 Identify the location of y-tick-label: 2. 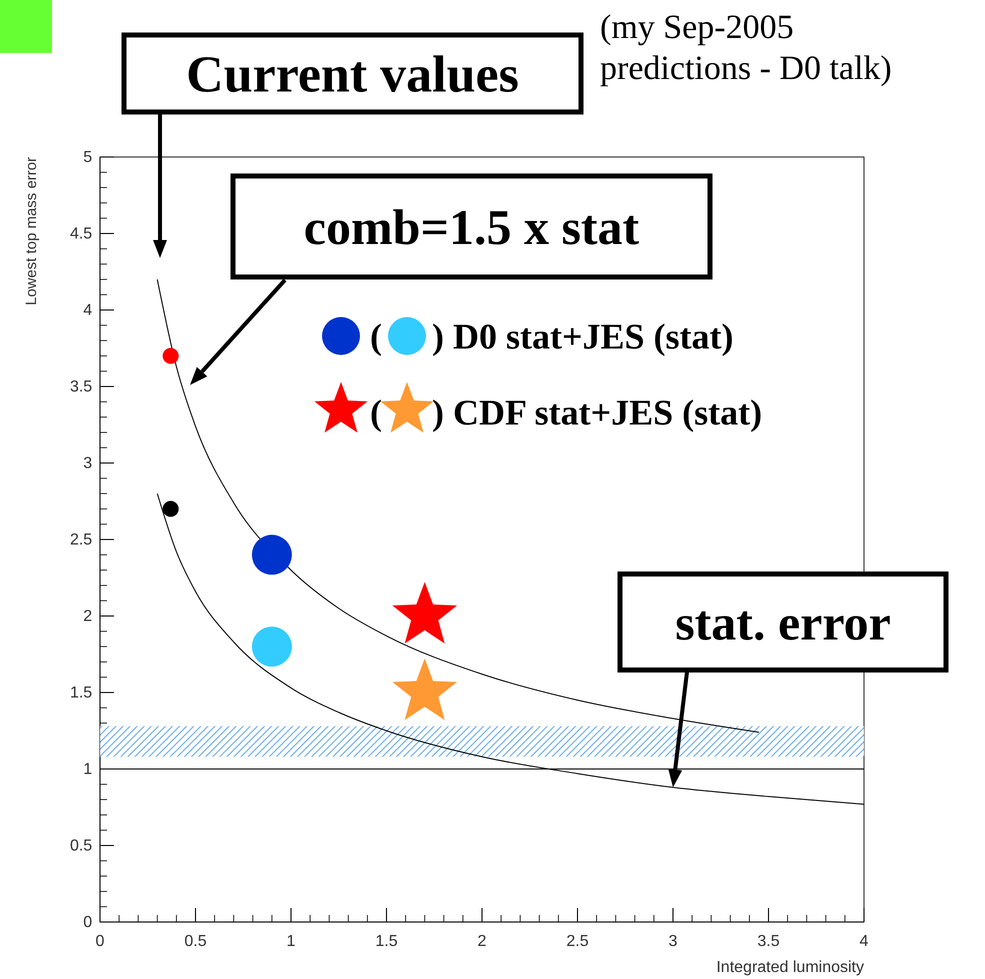
(87, 617).